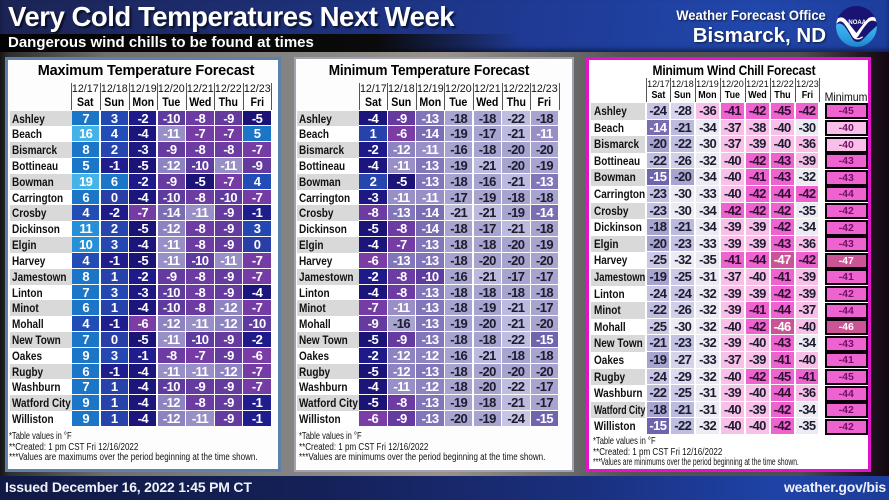 The image size is (889, 500). What do you see at coordinates (857, 23) in the screenshot?
I see `svg-text: NOAA` at bounding box center [857, 23].